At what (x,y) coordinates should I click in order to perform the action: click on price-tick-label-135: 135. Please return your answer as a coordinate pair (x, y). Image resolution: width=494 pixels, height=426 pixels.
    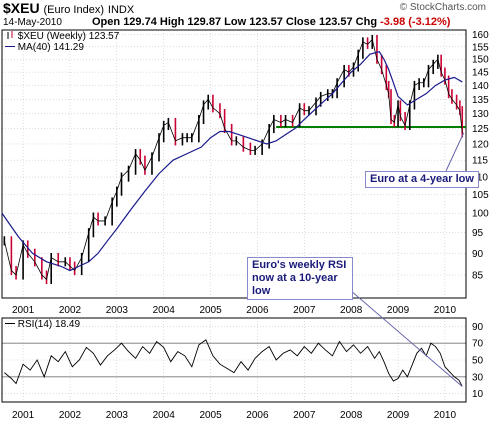
    Looking at the image, I should click on (480, 100).